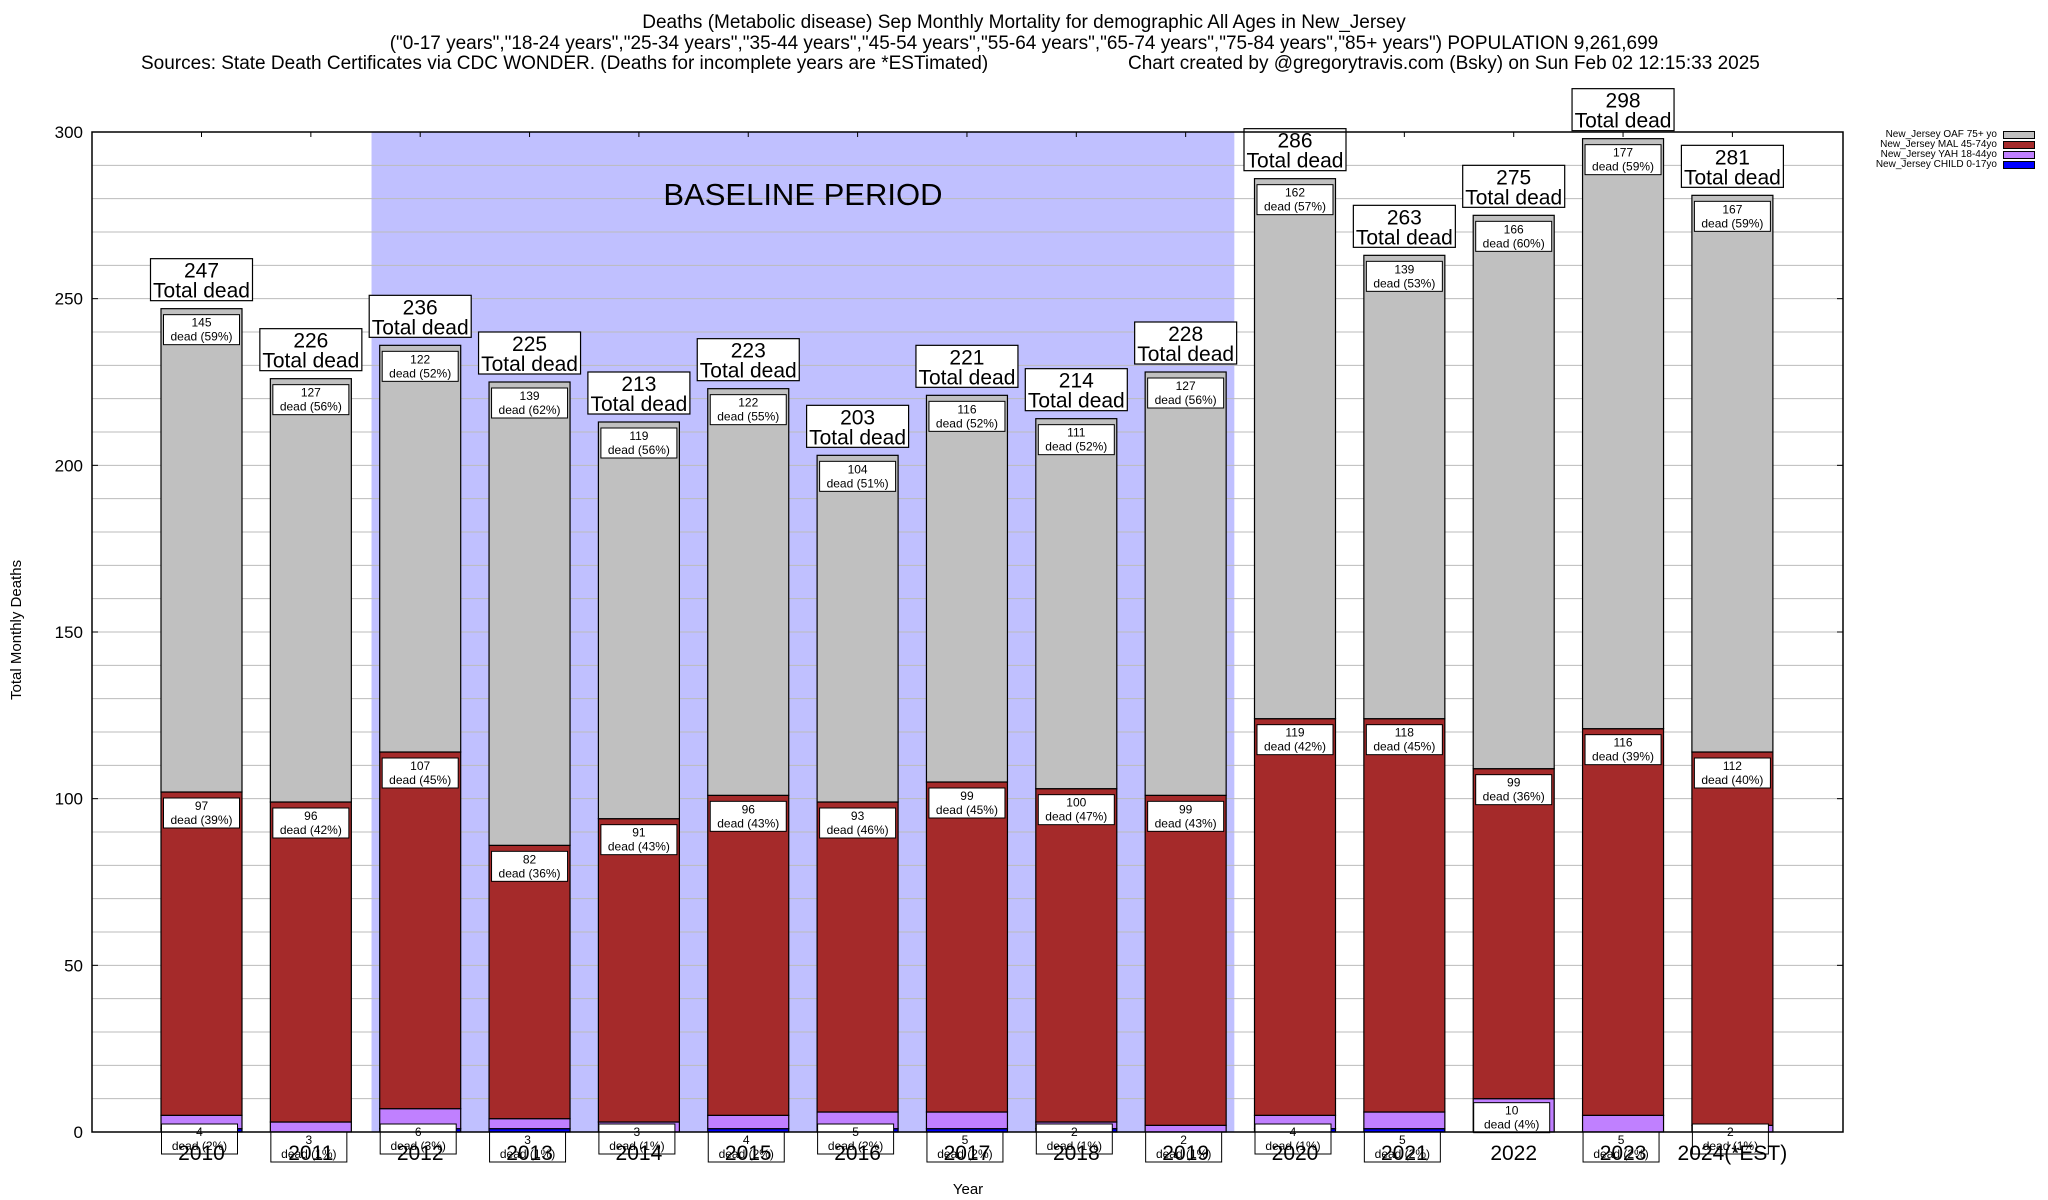 The width and height of the screenshot is (2048, 1200). What do you see at coordinates (966, 409) in the screenshot?
I see `oaf-segment-label-value: 116` at bounding box center [966, 409].